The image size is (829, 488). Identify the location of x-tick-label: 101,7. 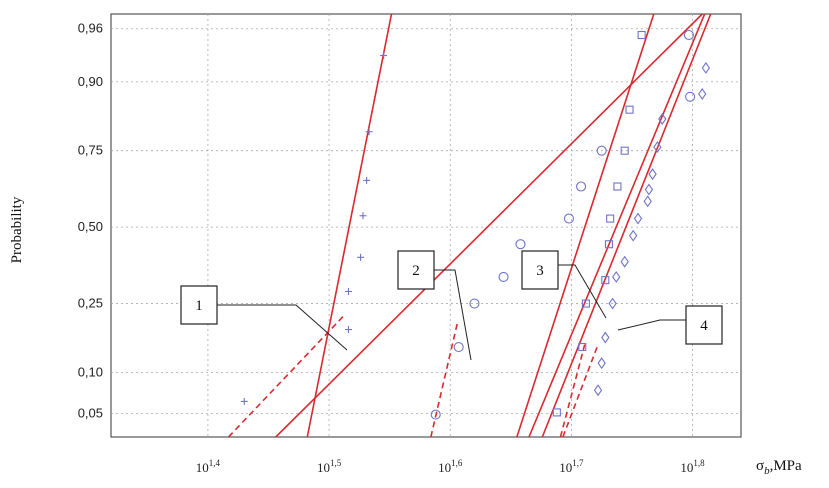
(571, 466).